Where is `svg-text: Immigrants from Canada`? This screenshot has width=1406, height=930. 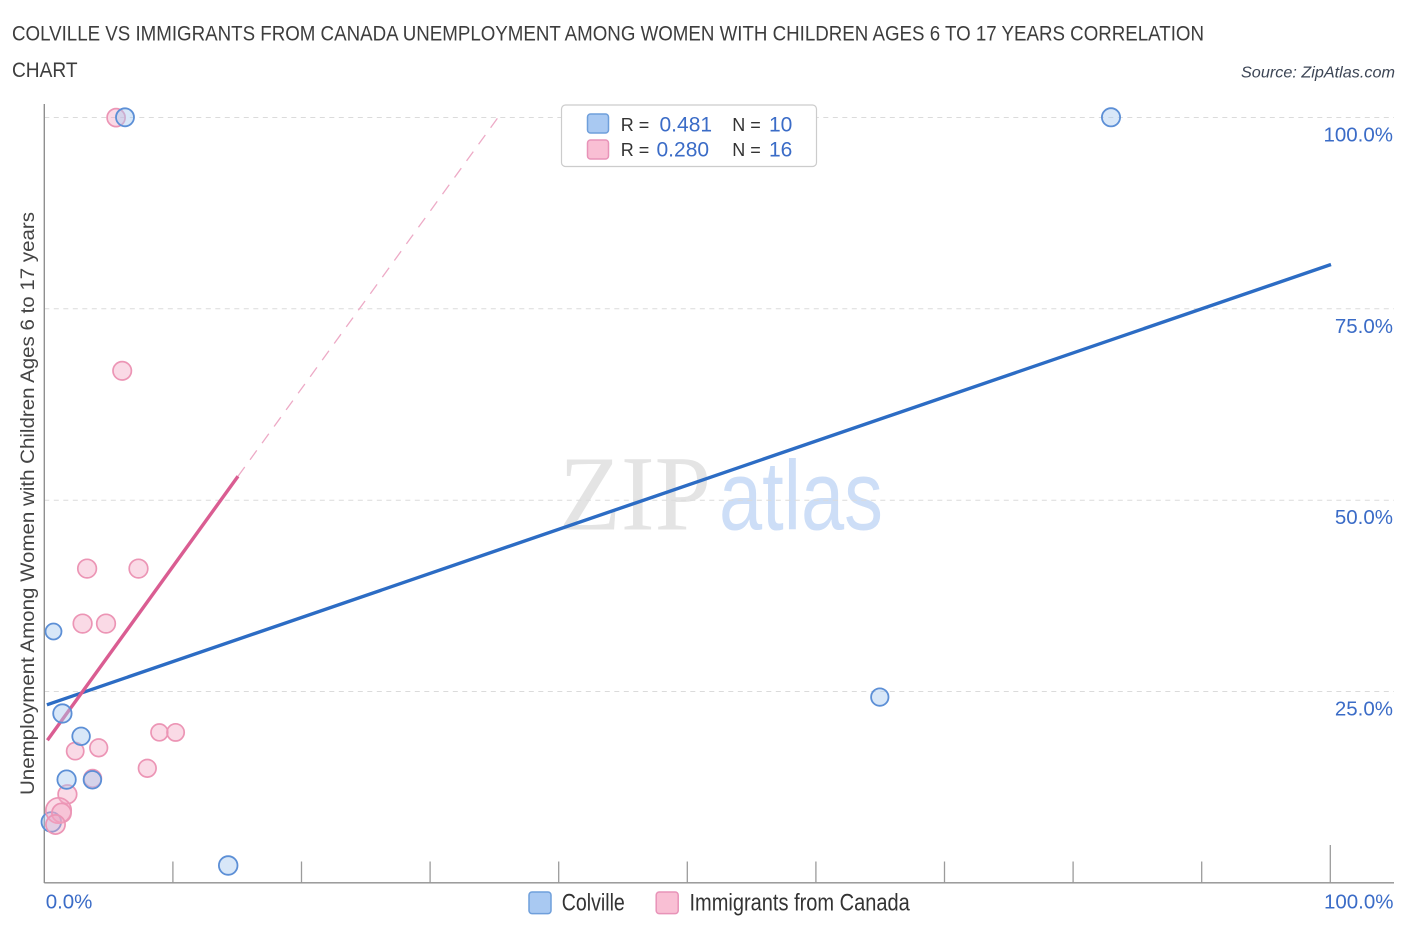 svg-text: Immigrants from Canada is located at coordinates (800, 903).